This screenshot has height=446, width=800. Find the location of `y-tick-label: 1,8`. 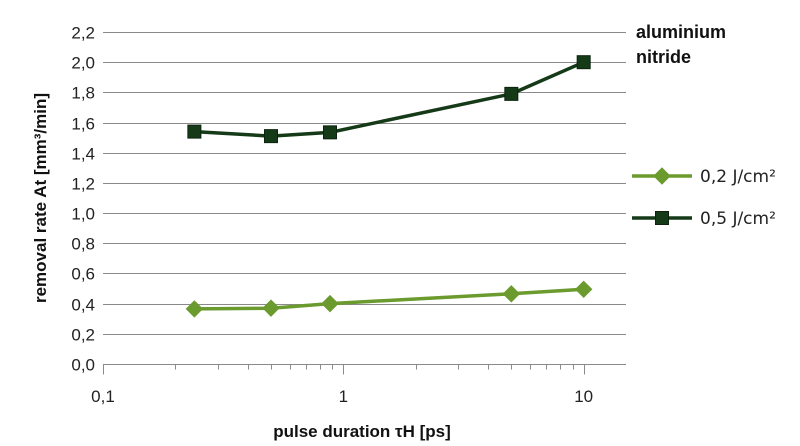

y-tick-label: 1,8 is located at coordinates (83, 93).